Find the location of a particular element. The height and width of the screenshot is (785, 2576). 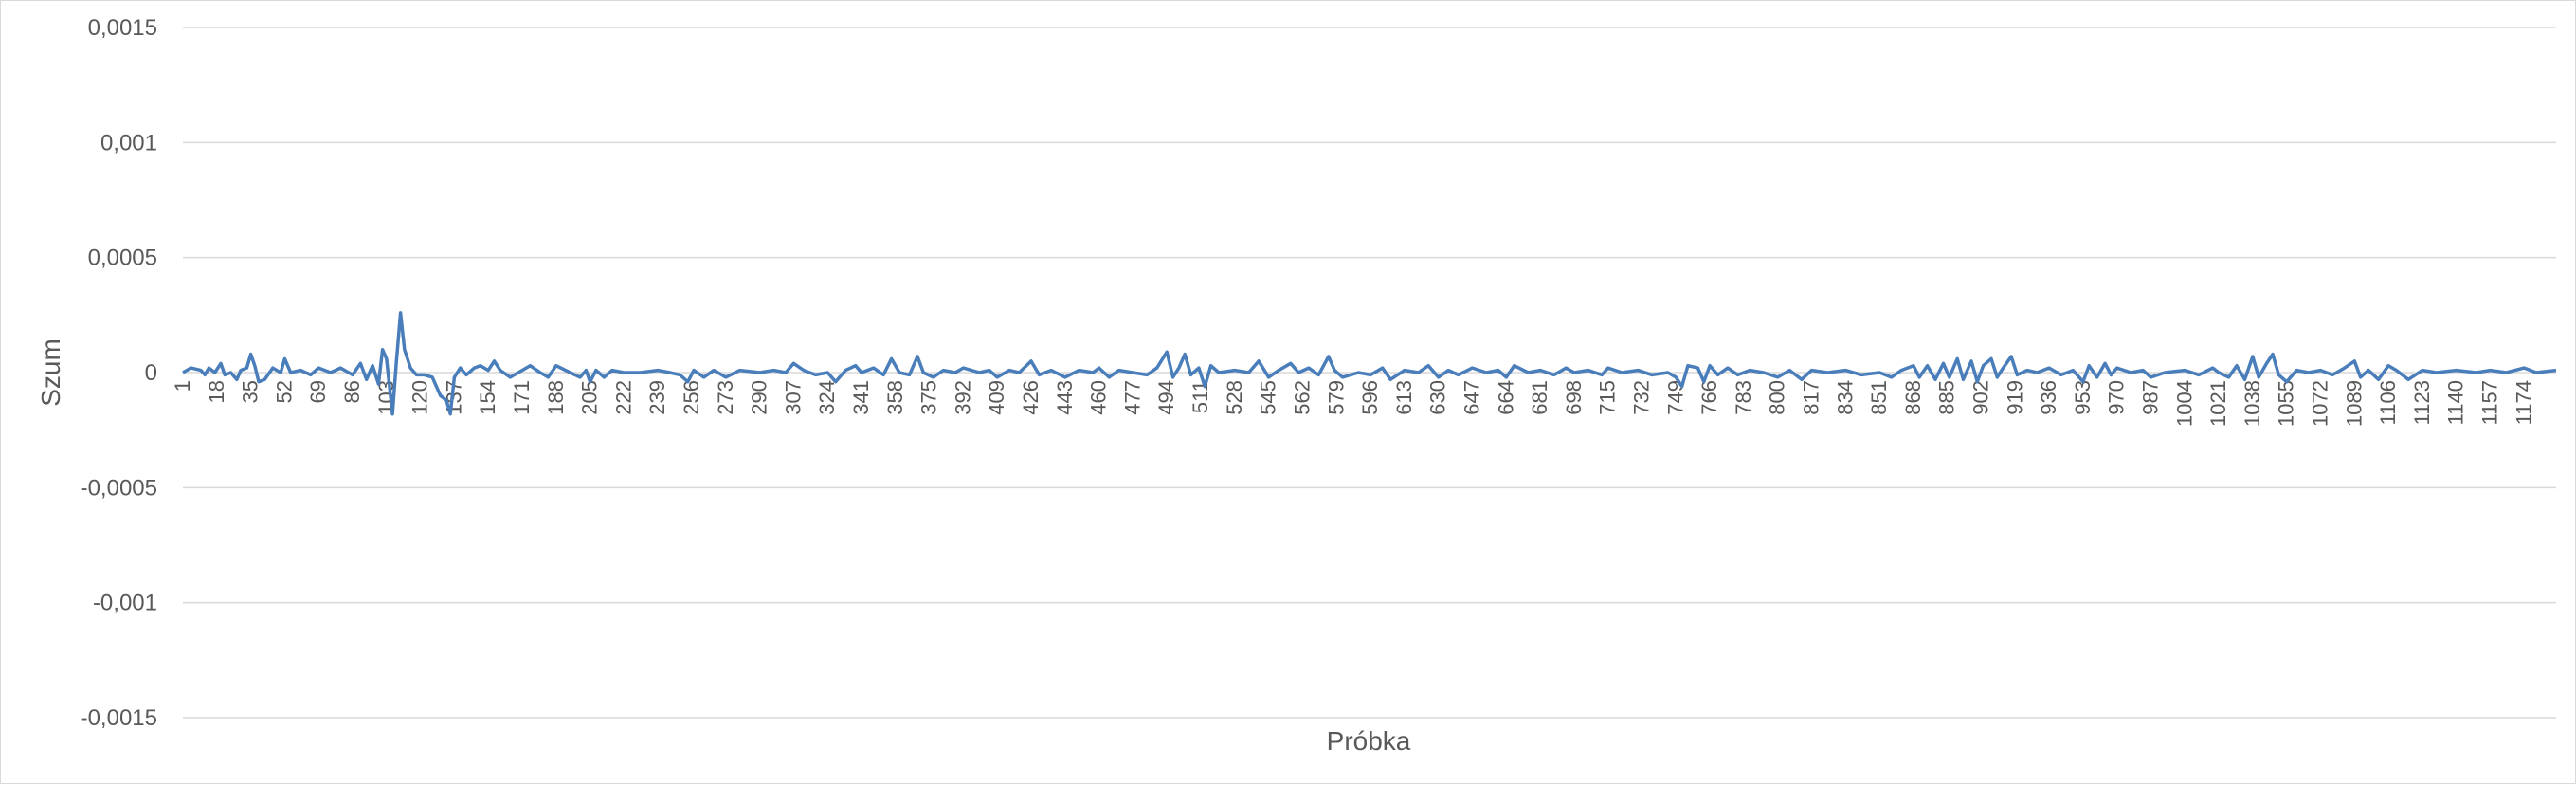

x-tick-label: 392 is located at coordinates (962, 397).